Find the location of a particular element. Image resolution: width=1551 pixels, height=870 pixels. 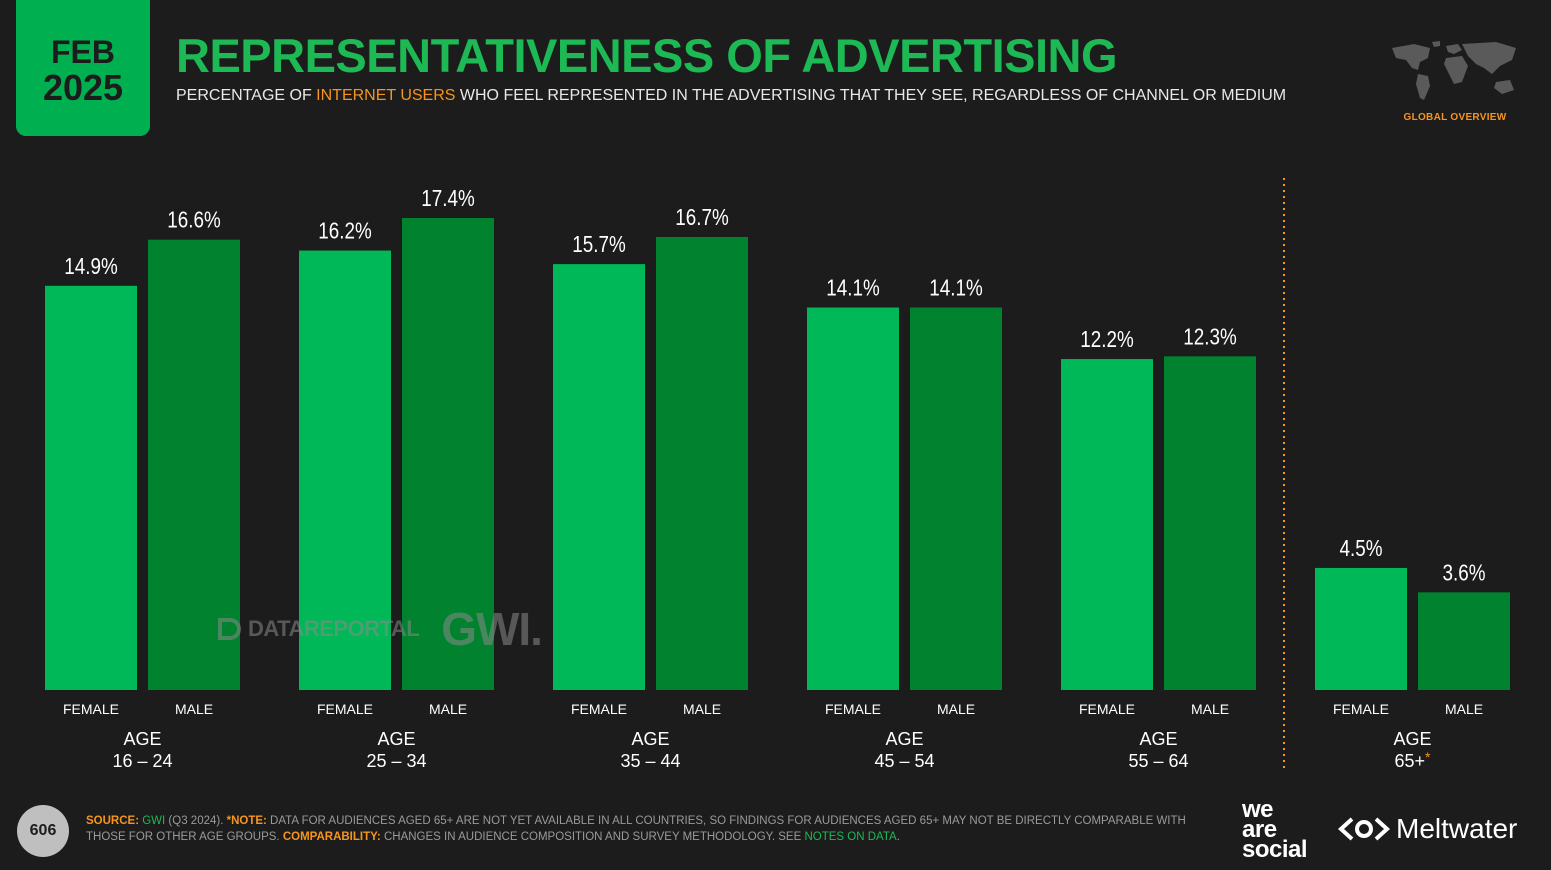

data-label-male-5: 3.6% is located at coordinates (1464, 573).